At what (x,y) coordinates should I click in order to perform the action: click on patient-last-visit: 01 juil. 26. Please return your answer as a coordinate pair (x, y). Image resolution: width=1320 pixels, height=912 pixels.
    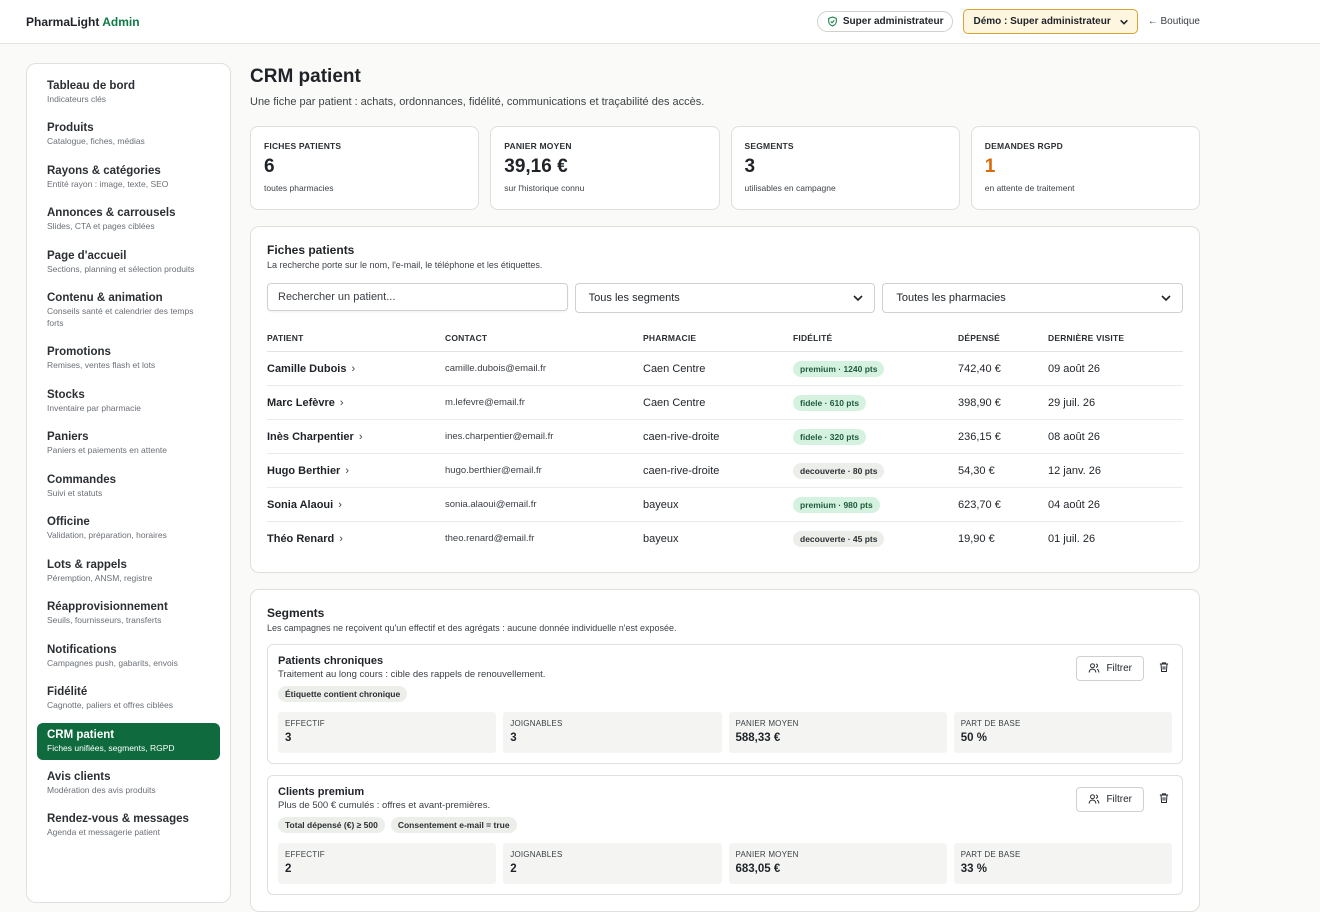
    Looking at the image, I should click on (1072, 538).